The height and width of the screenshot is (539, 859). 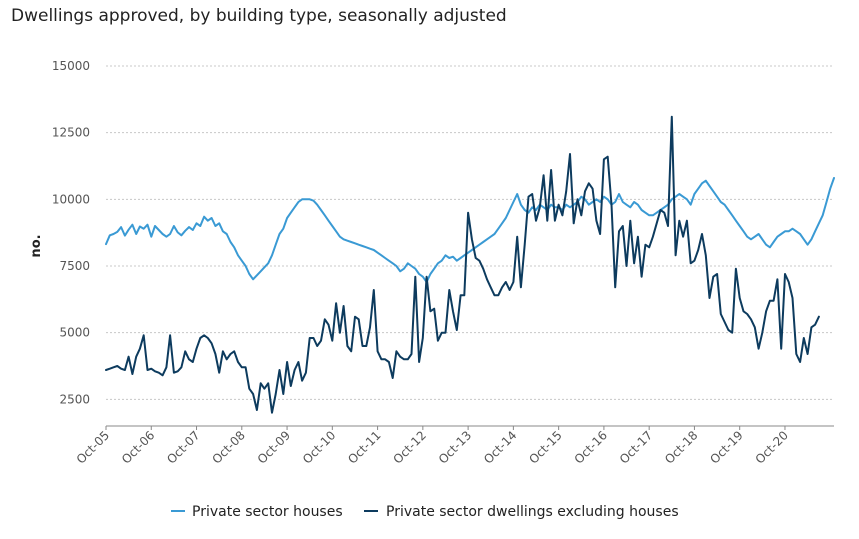 What do you see at coordinates (681, 447) in the screenshot?
I see `x-tick-label: Oct-18` at bounding box center [681, 447].